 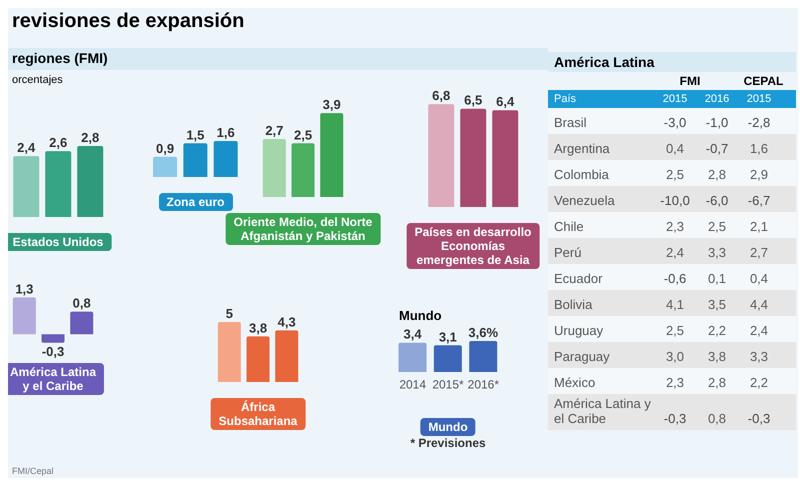 What do you see at coordinates (24, 288) in the screenshot?
I see `data-label: 1,3` at bounding box center [24, 288].